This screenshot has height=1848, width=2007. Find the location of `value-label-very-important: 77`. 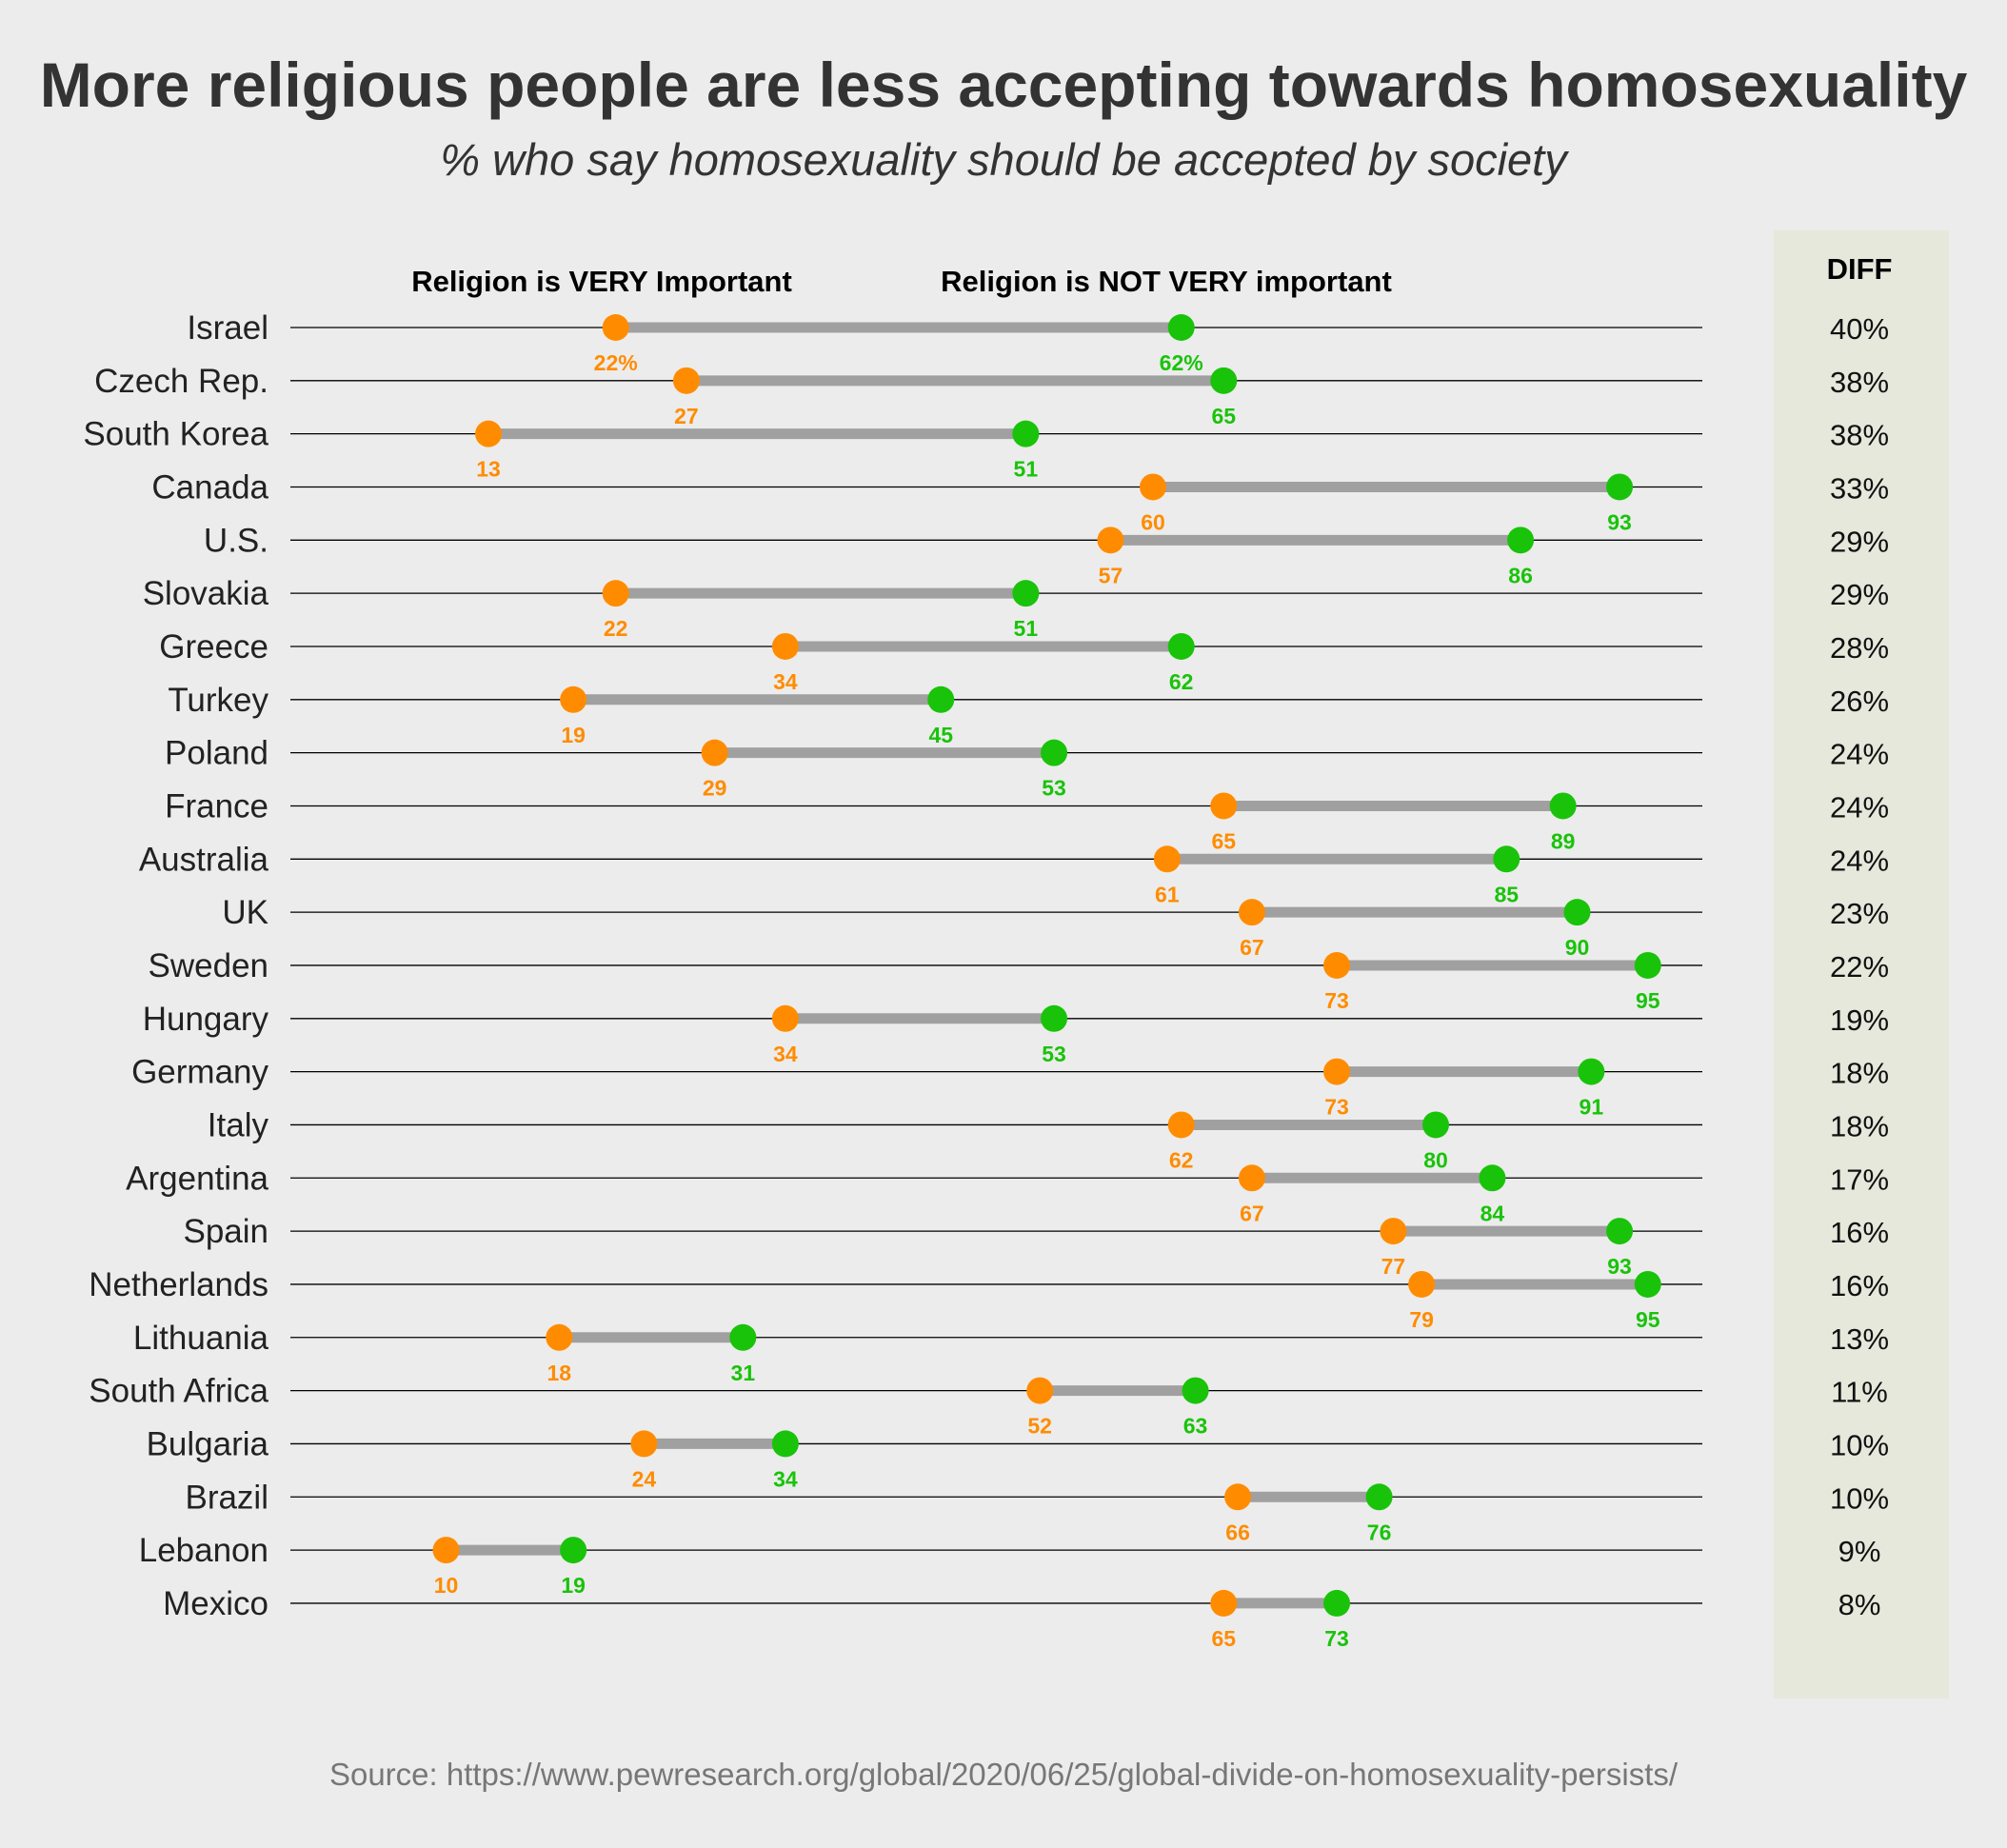

value-label-very-important: 77 is located at coordinates (1393, 1266).